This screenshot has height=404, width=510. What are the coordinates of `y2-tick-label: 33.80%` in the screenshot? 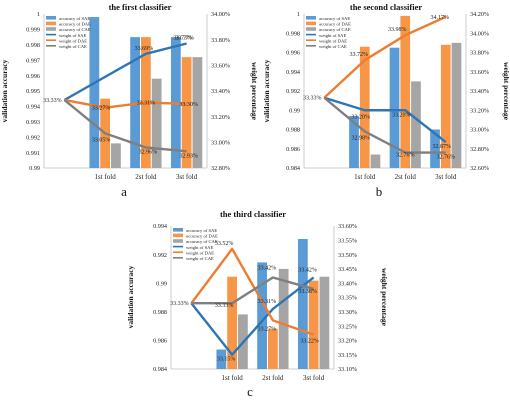 It's located at (479, 53).